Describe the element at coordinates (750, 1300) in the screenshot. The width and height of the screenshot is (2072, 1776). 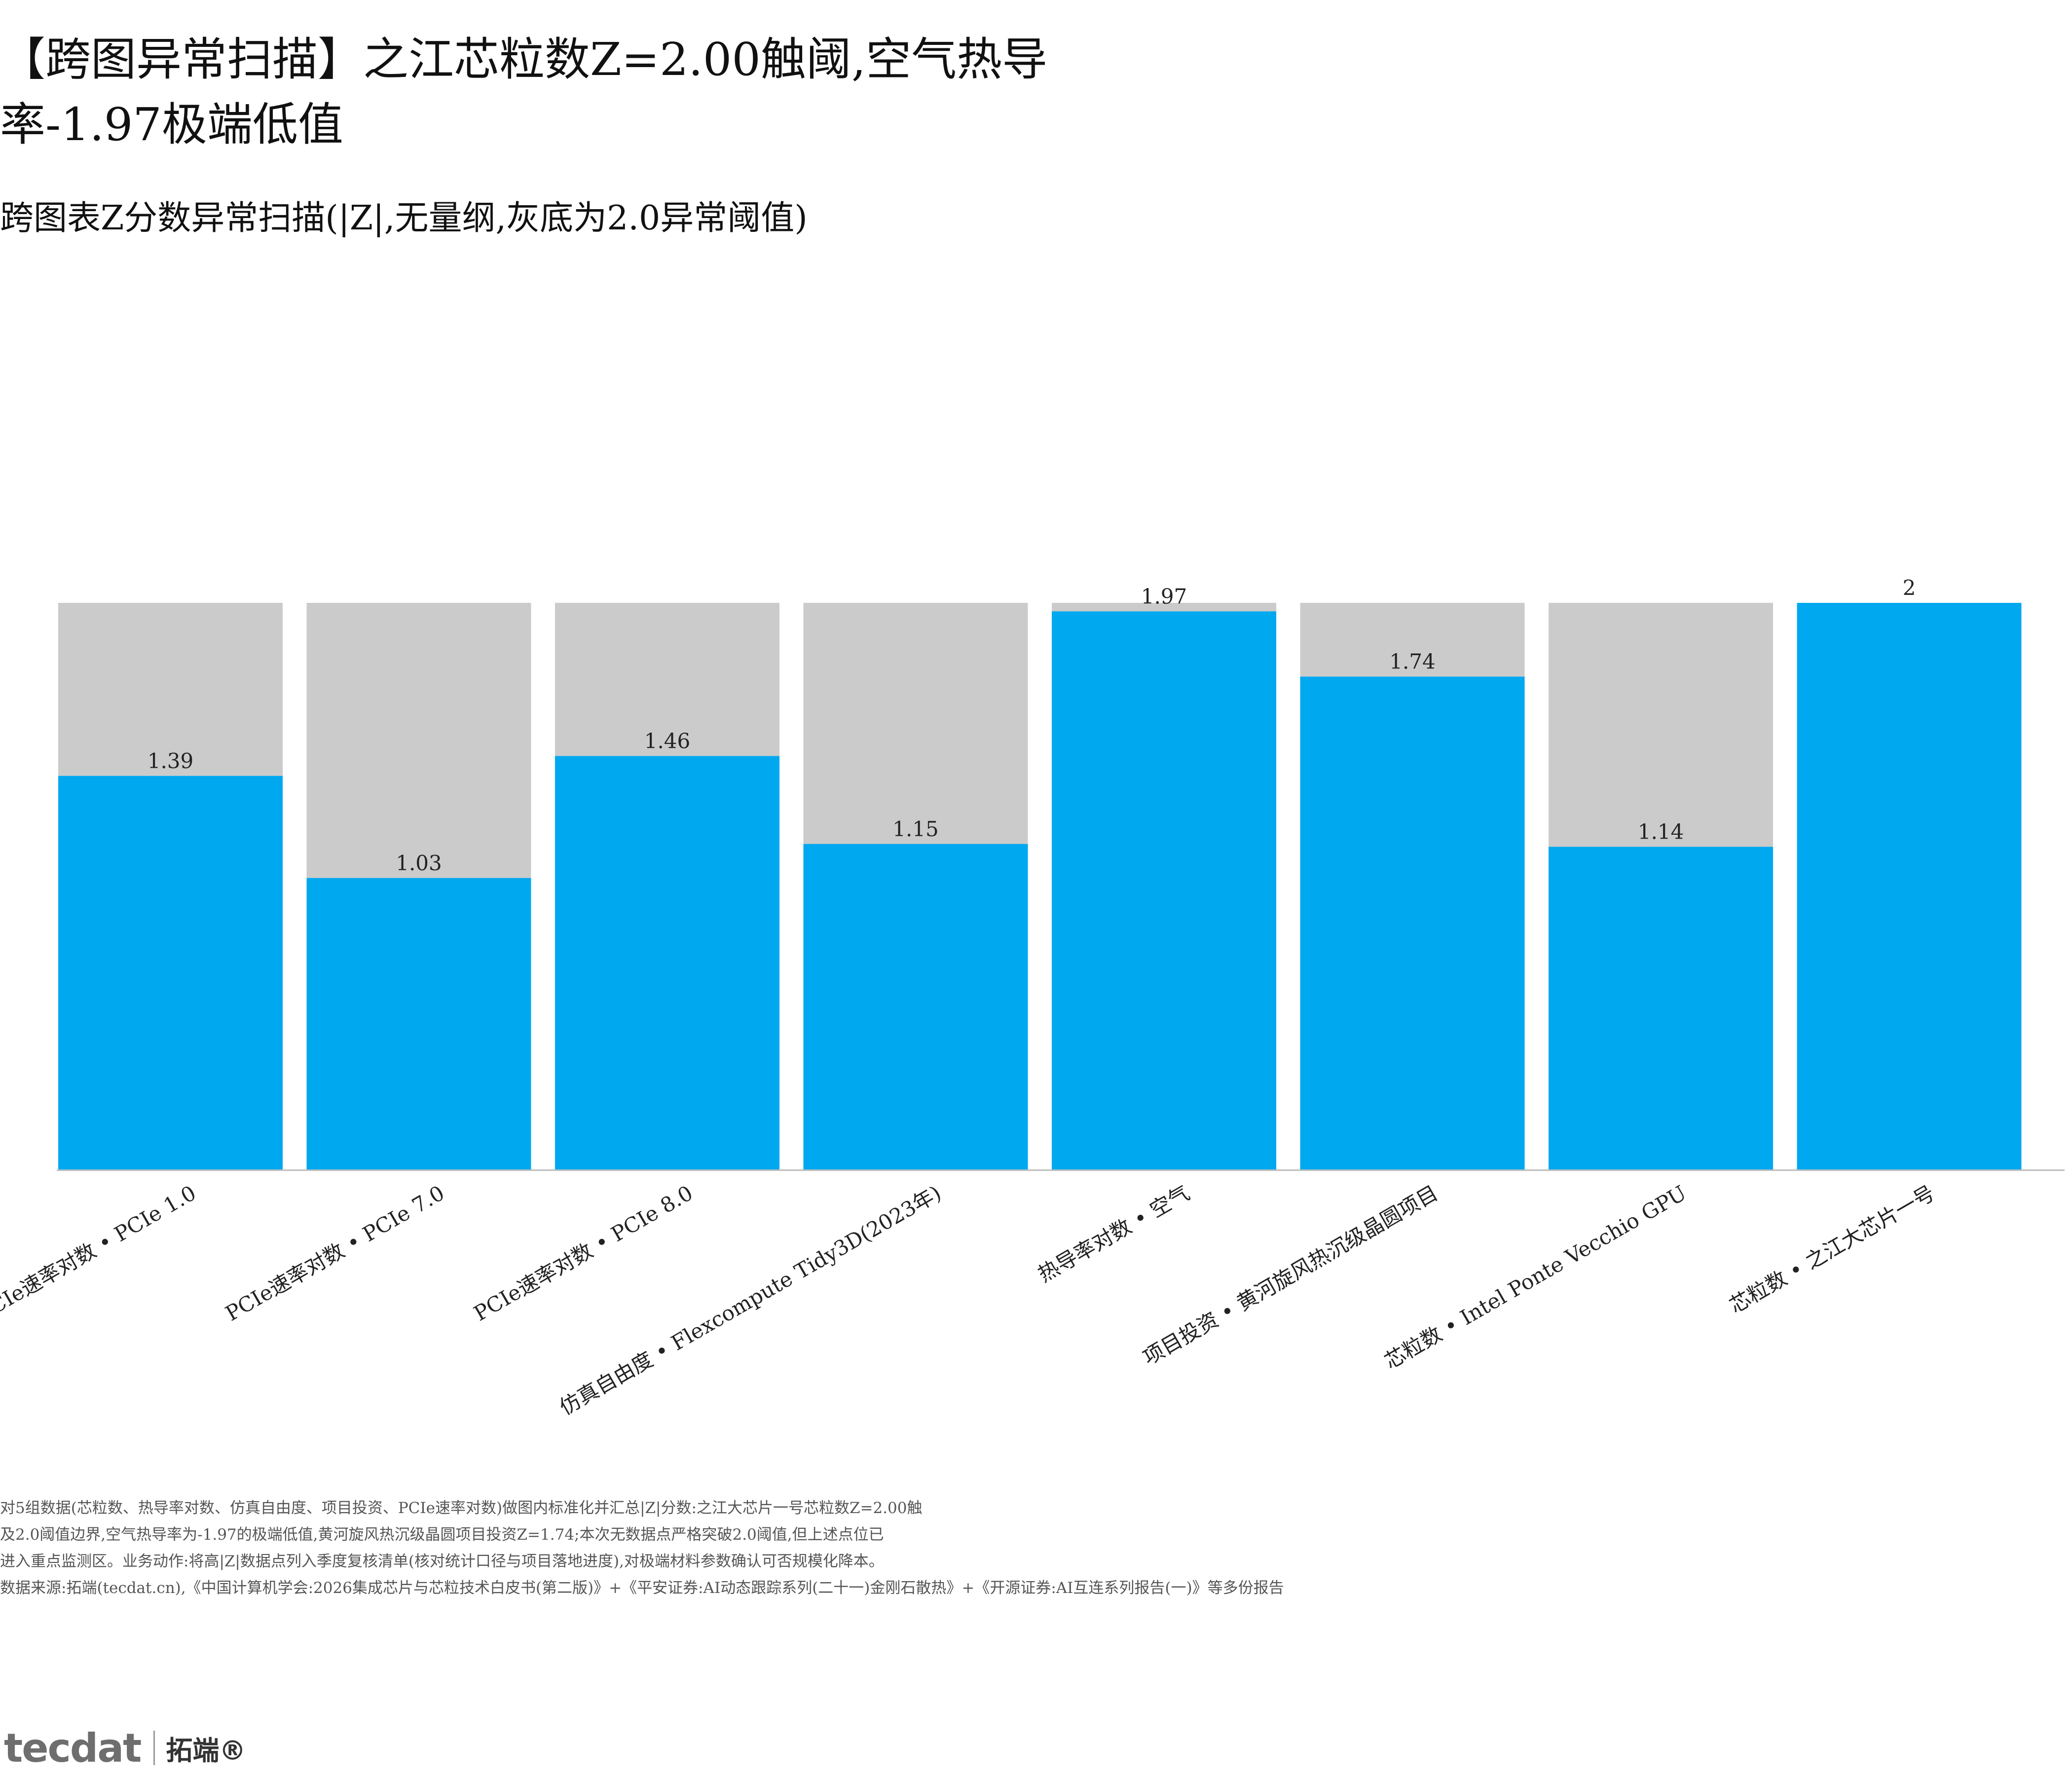
I see `category-tick-label: 仿真自由度 • Flexcompute Tidy3D(2023年)` at that location.